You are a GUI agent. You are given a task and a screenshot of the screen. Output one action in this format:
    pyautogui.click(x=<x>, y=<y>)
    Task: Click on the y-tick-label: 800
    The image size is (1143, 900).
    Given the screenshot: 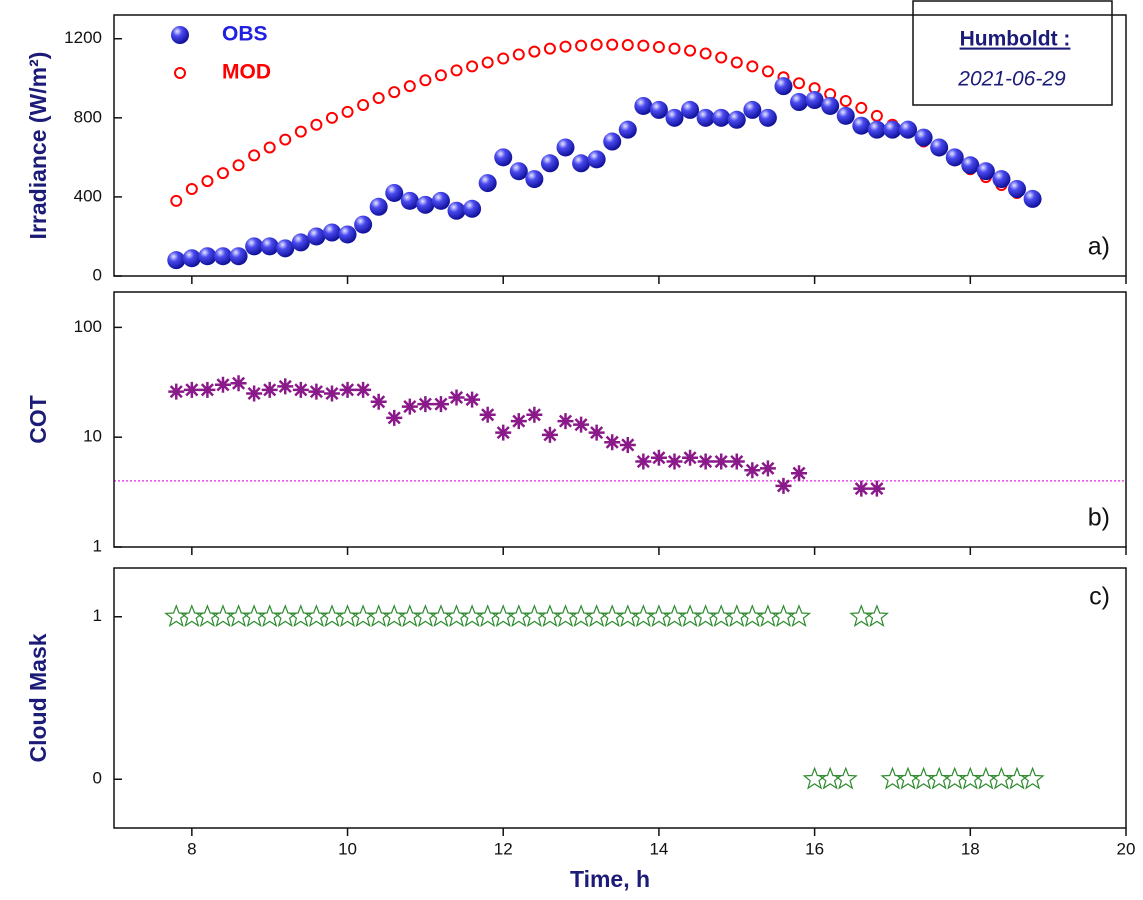 What is the action you would take?
    pyautogui.click(x=88, y=116)
    